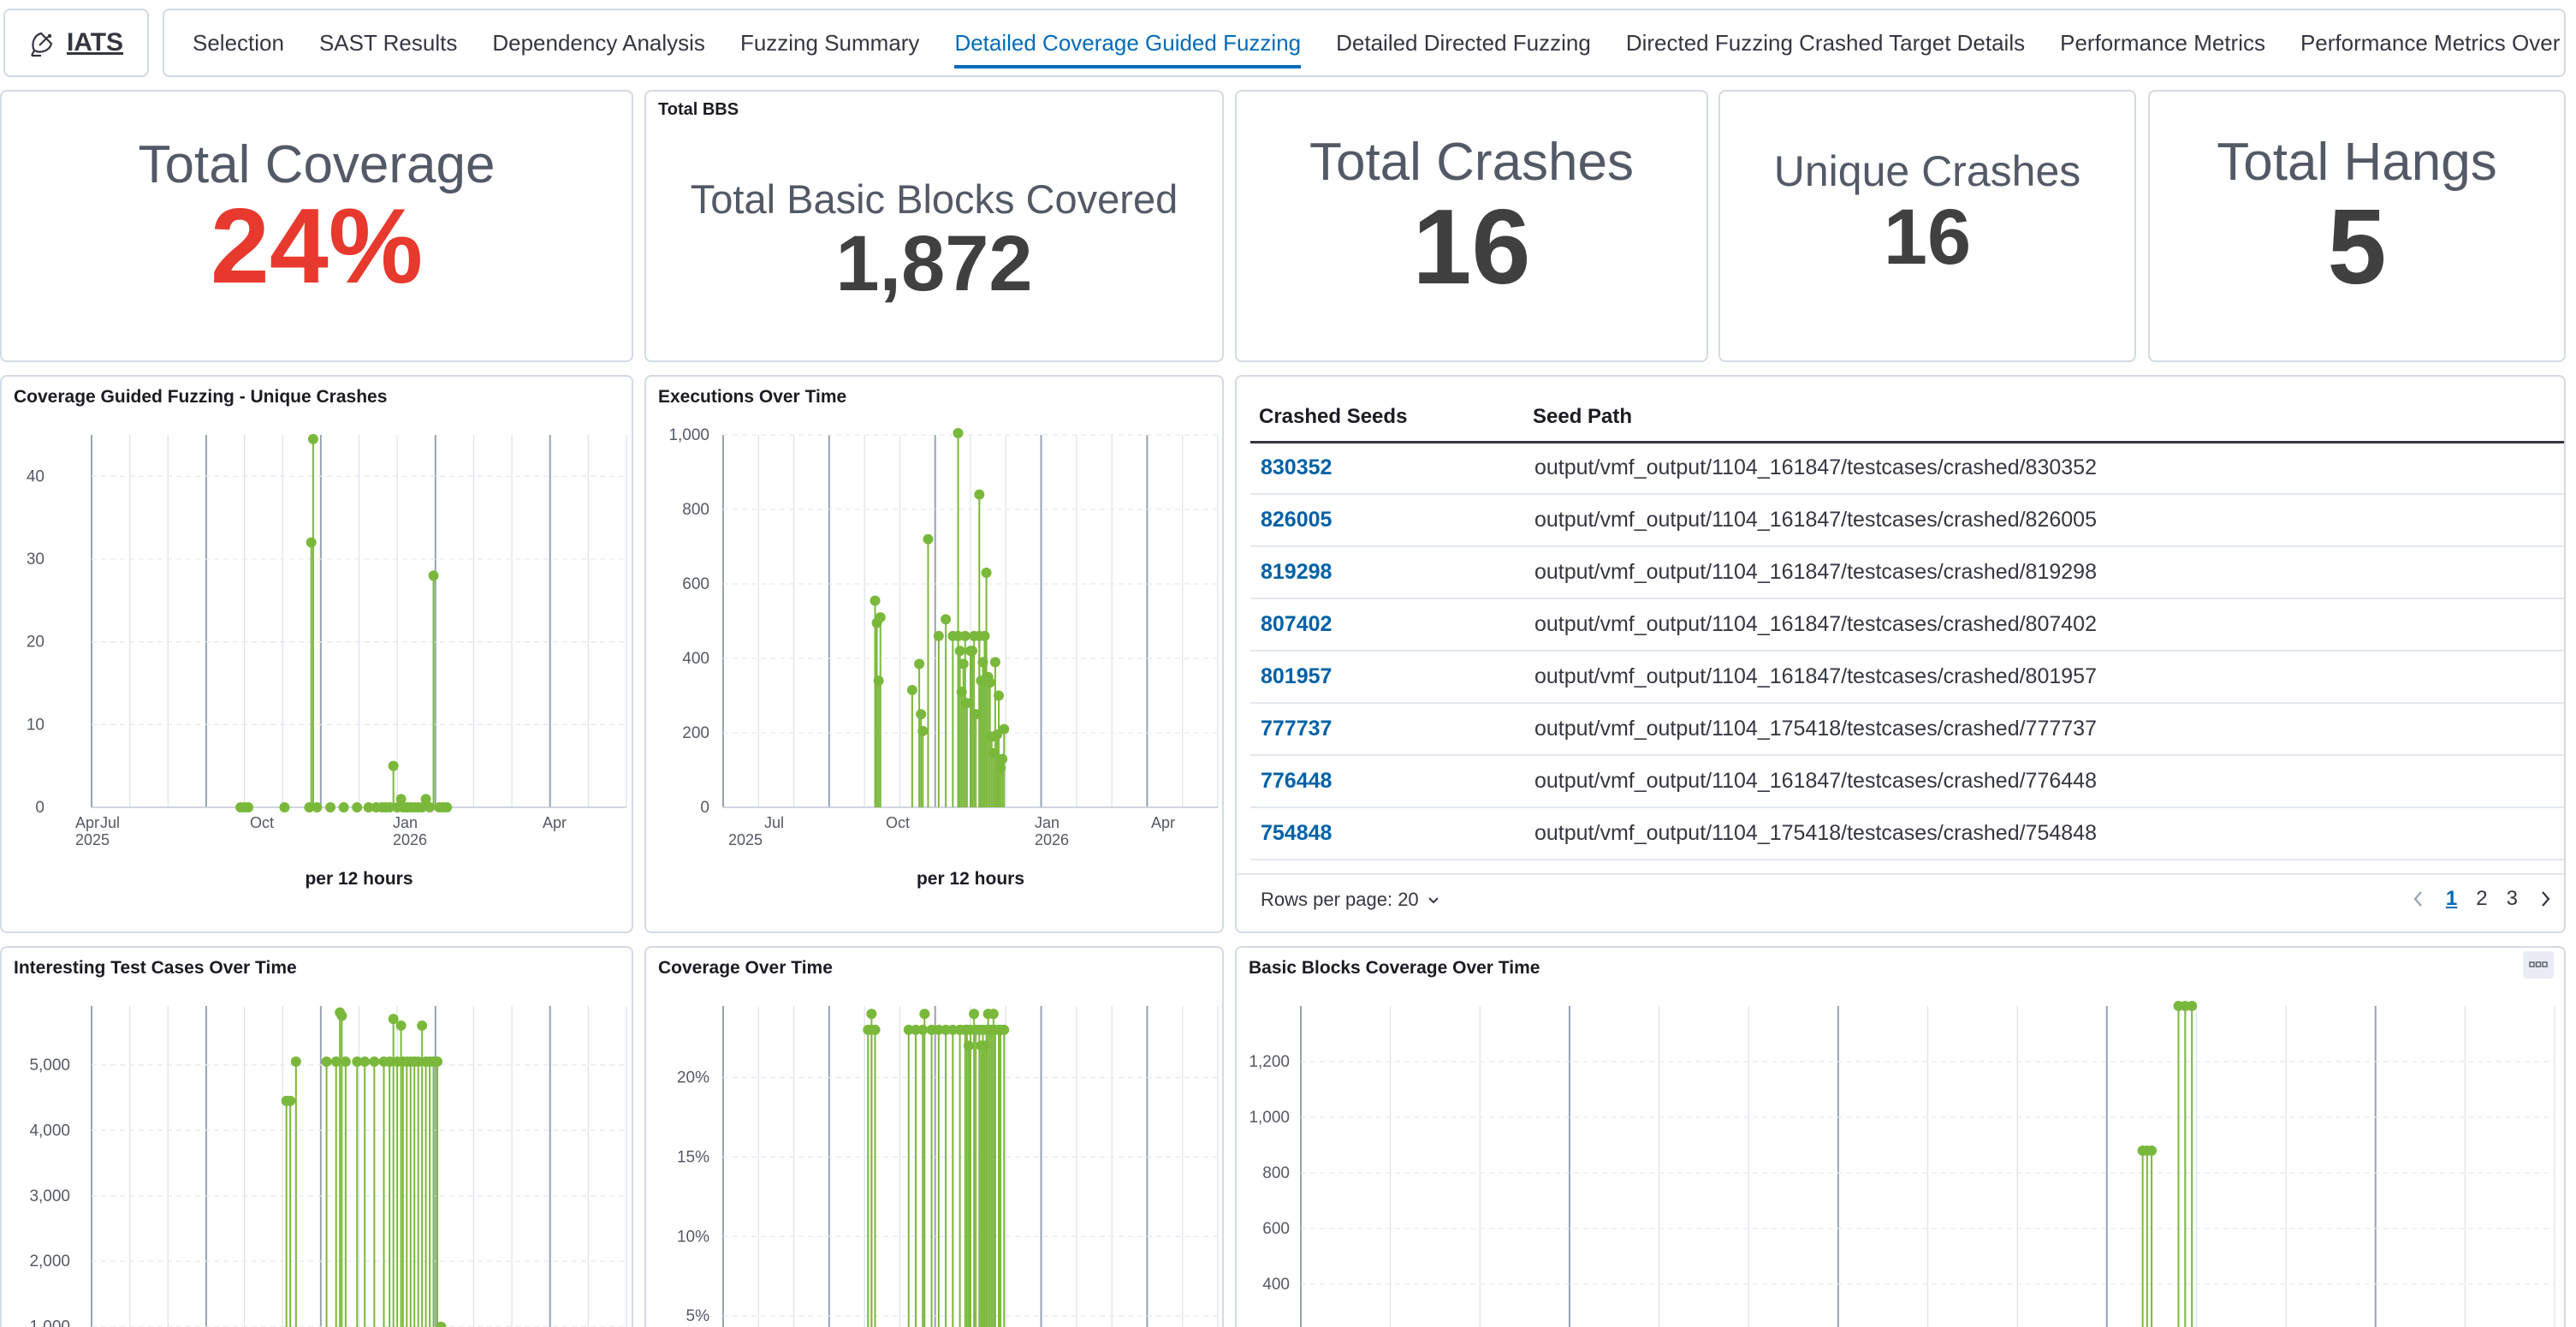  What do you see at coordinates (1128, 43) in the screenshot?
I see `tab-detailed-coverage-guided-fuzzing: Detailed Coverage Guided Fuzzing` at bounding box center [1128, 43].